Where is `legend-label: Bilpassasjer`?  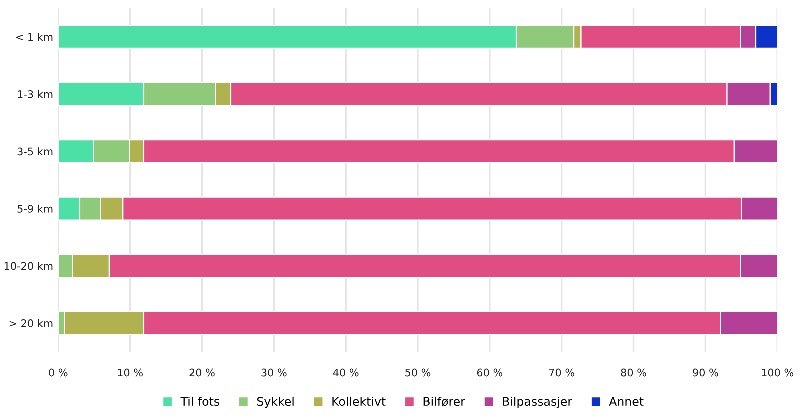 legend-label: Bilpassasjer is located at coordinates (537, 402).